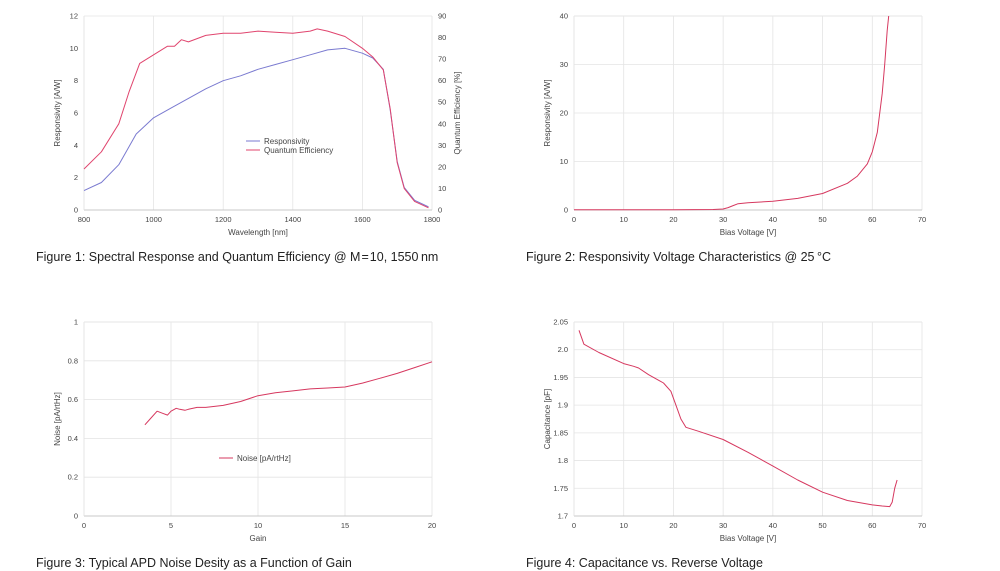 The height and width of the screenshot is (571, 1000). What do you see at coordinates (74, 16) in the screenshot?
I see `y-tick-label: 12` at bounding box center [74, 16].